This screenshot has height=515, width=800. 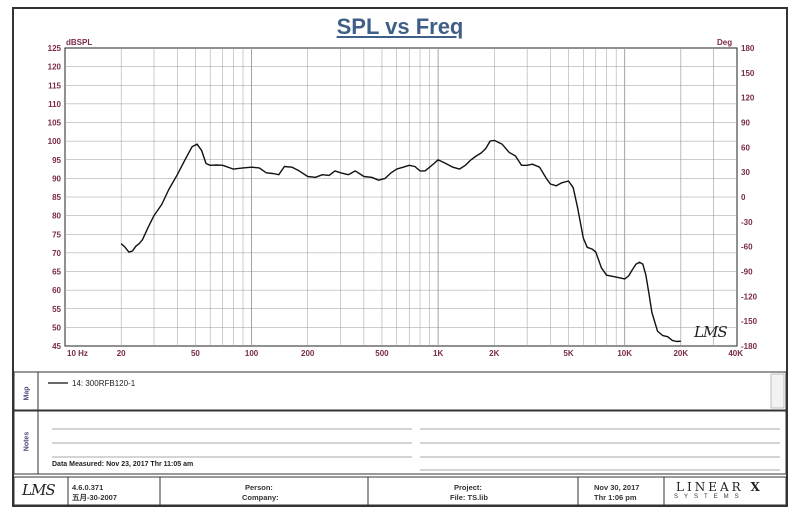 I want to click on map-panel, so click(x=400, y=391).